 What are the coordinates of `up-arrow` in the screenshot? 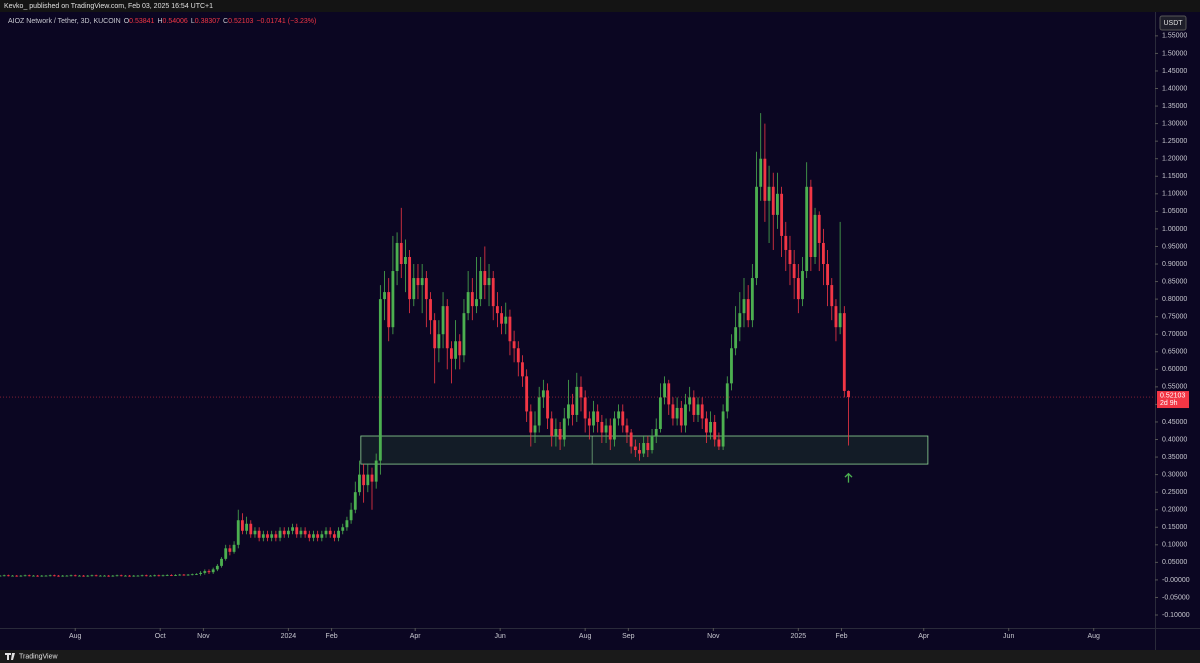 It's located at (848, 477).